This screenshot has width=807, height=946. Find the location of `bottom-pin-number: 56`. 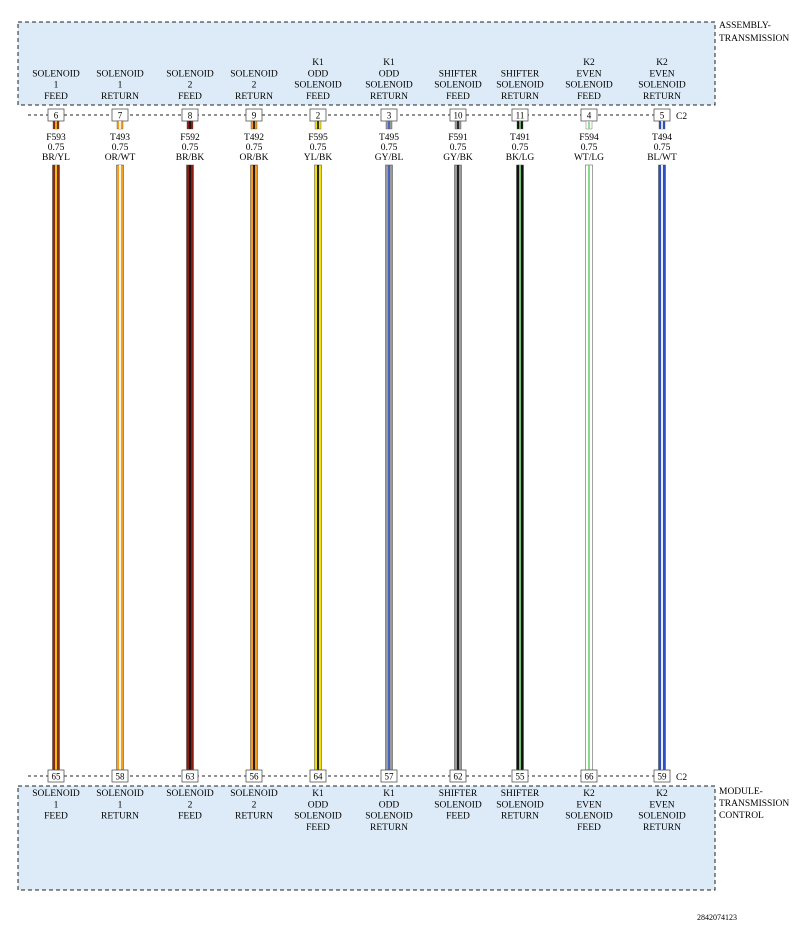

bottom-pin-number: 56 is located at coordinates (255, 777).